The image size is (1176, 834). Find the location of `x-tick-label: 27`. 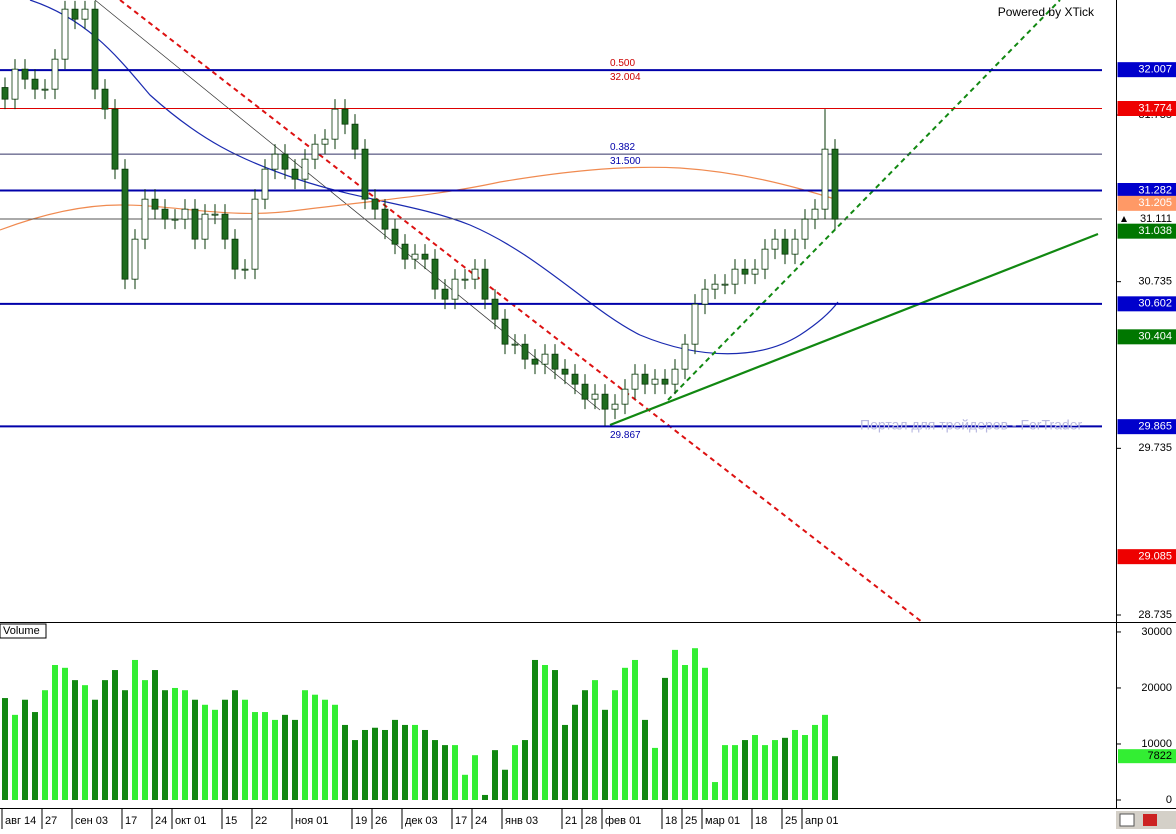

x-tick-label: 27 is located at coordinates (51, 821).